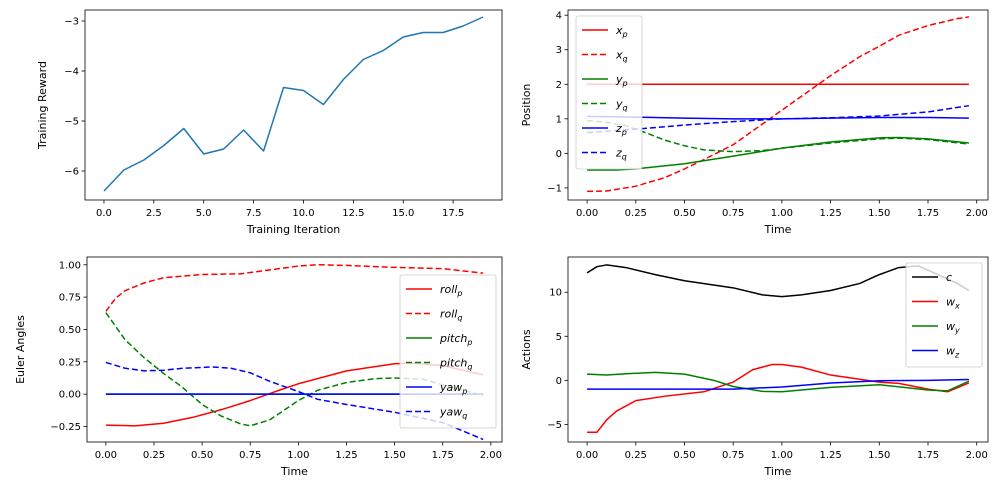  What do you see at coordinates (559, 16) in the screenshot?
I see `y-tick-label: 4` at bounding box center [559, 16].